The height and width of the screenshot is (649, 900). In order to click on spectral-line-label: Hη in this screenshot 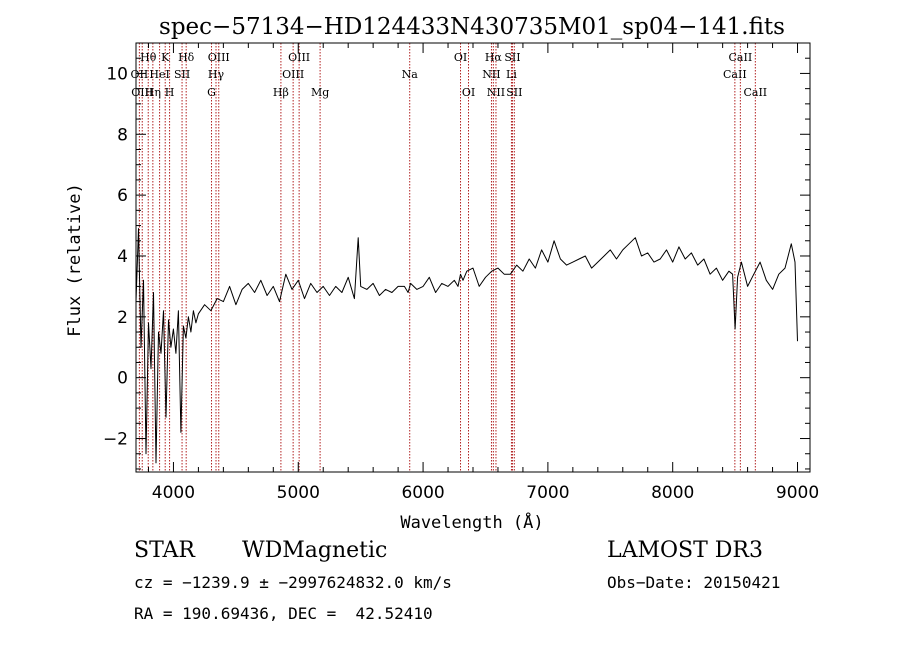, I will do `click(153, 92)`.